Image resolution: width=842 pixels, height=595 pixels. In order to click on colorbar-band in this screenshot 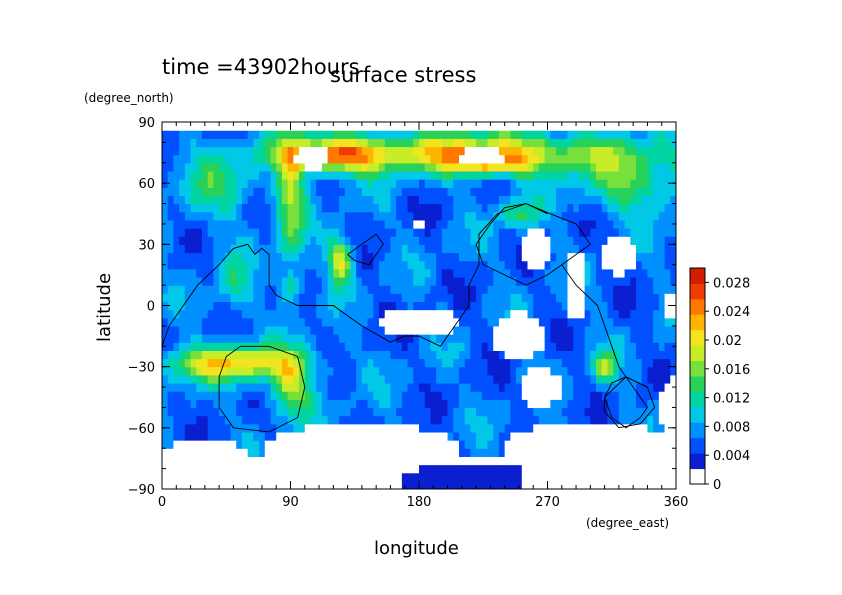, I will do `click(697, 445)`.